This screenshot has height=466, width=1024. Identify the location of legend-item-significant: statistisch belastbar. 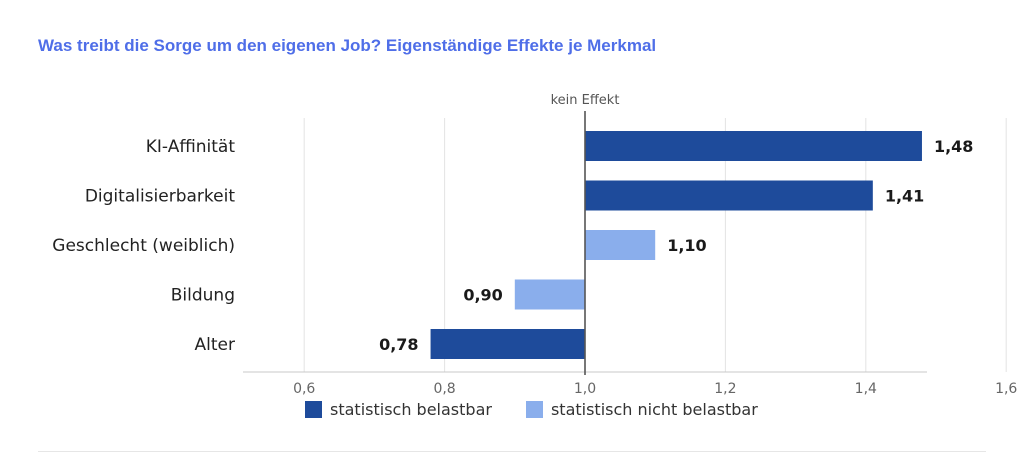
(398, 409).